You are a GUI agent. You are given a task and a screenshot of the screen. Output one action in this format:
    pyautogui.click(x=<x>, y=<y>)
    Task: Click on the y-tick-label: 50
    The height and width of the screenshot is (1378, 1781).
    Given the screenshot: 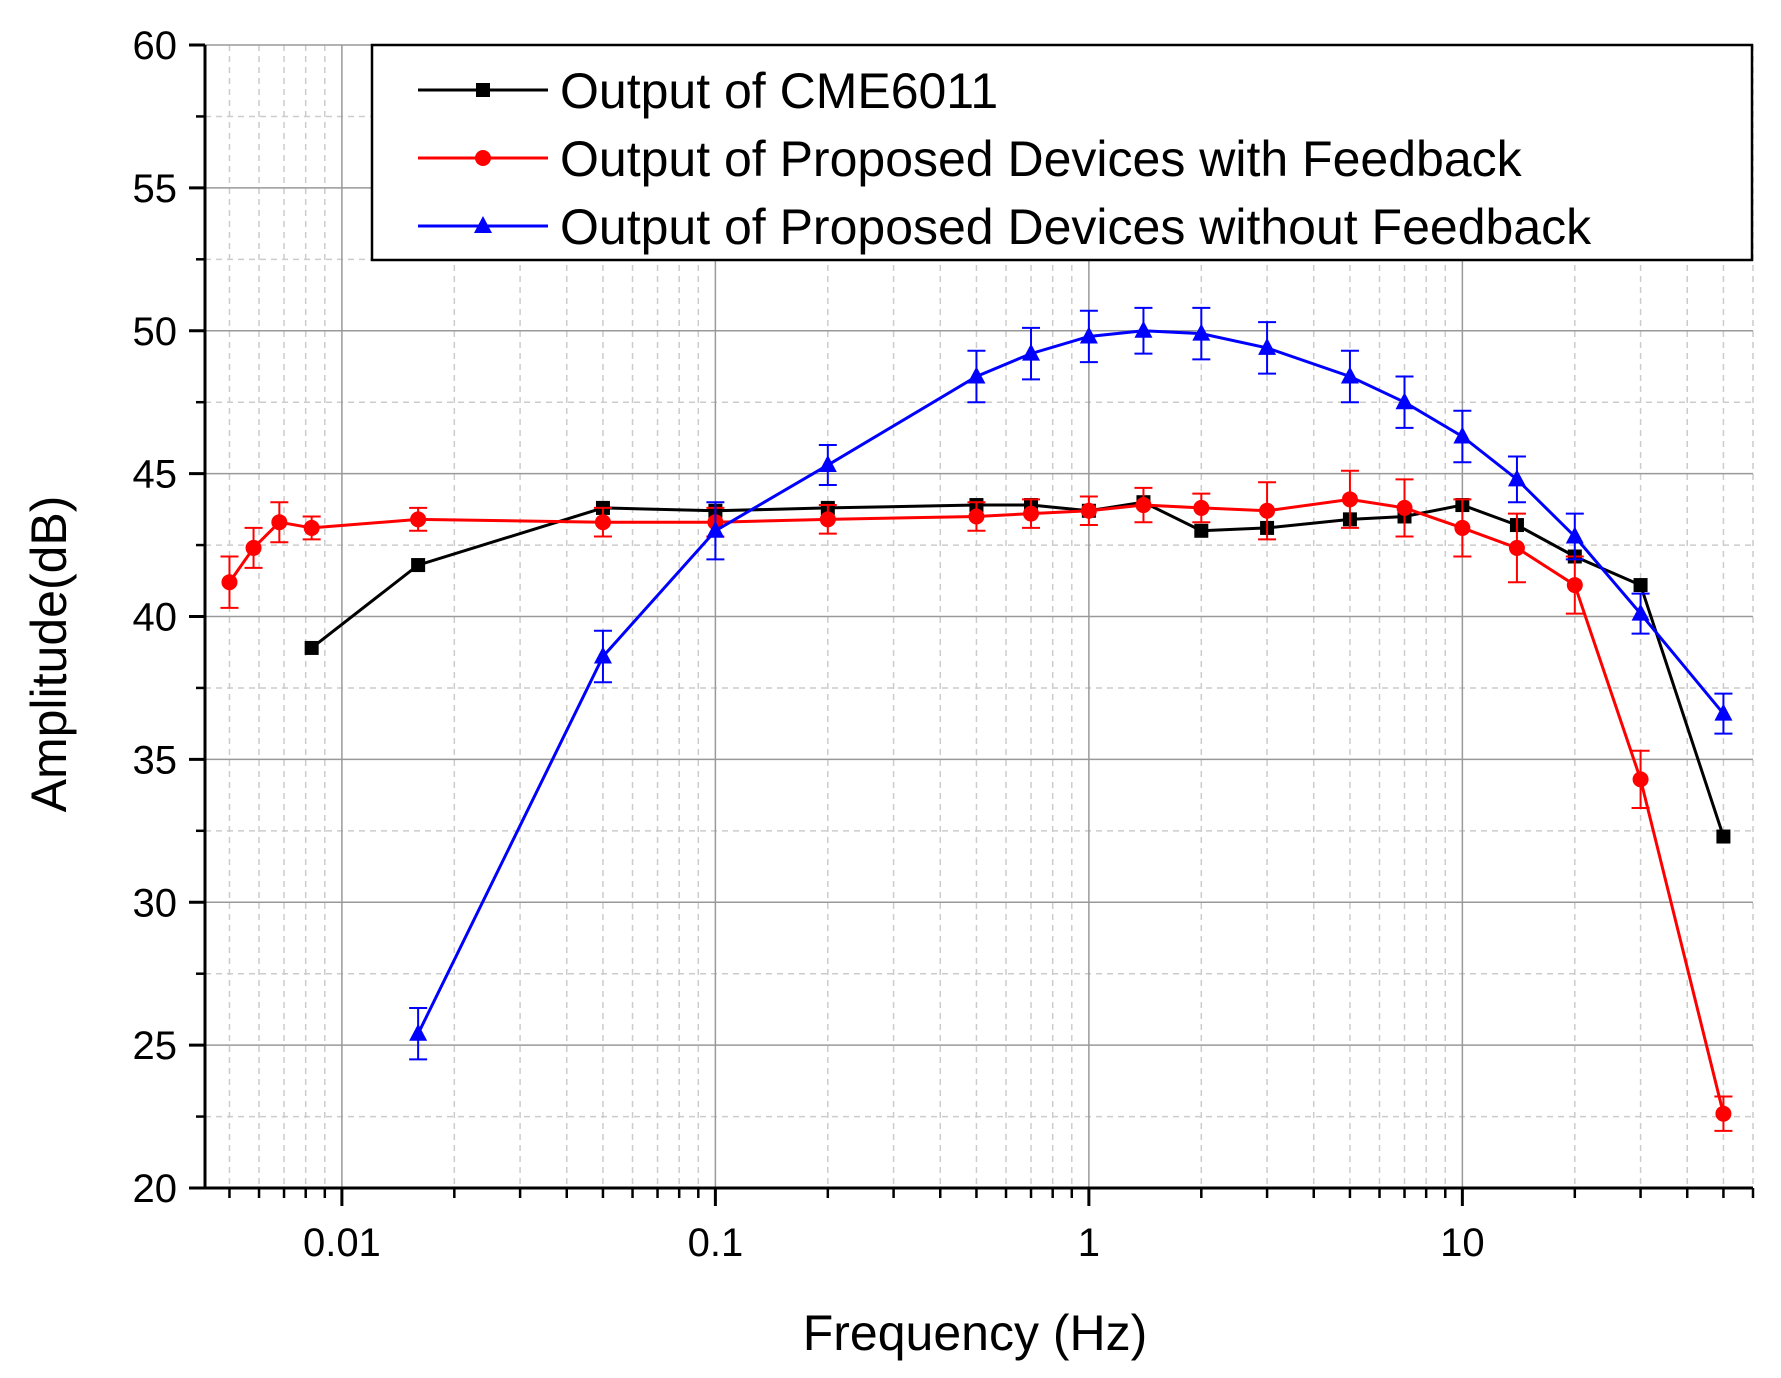 What is the action you would take?
    pyautogui.click(x=155, y=332)
    